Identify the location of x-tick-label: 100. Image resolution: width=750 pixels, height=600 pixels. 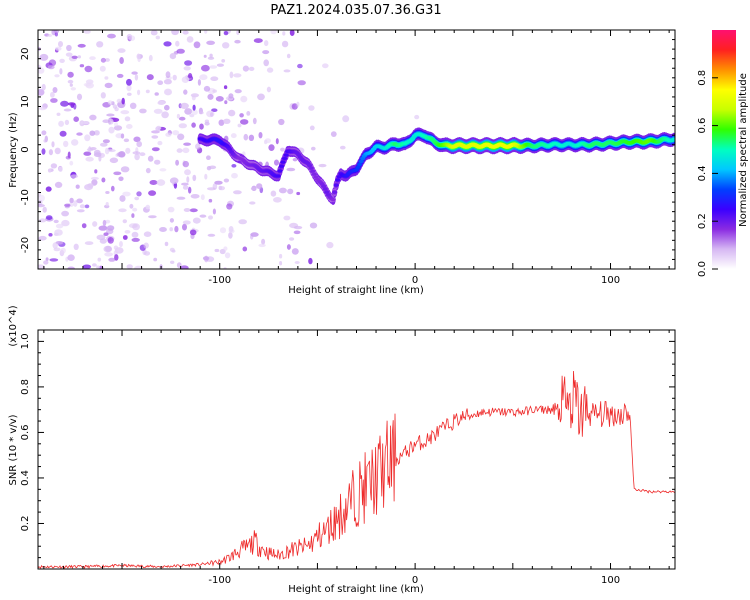
(610, 580).